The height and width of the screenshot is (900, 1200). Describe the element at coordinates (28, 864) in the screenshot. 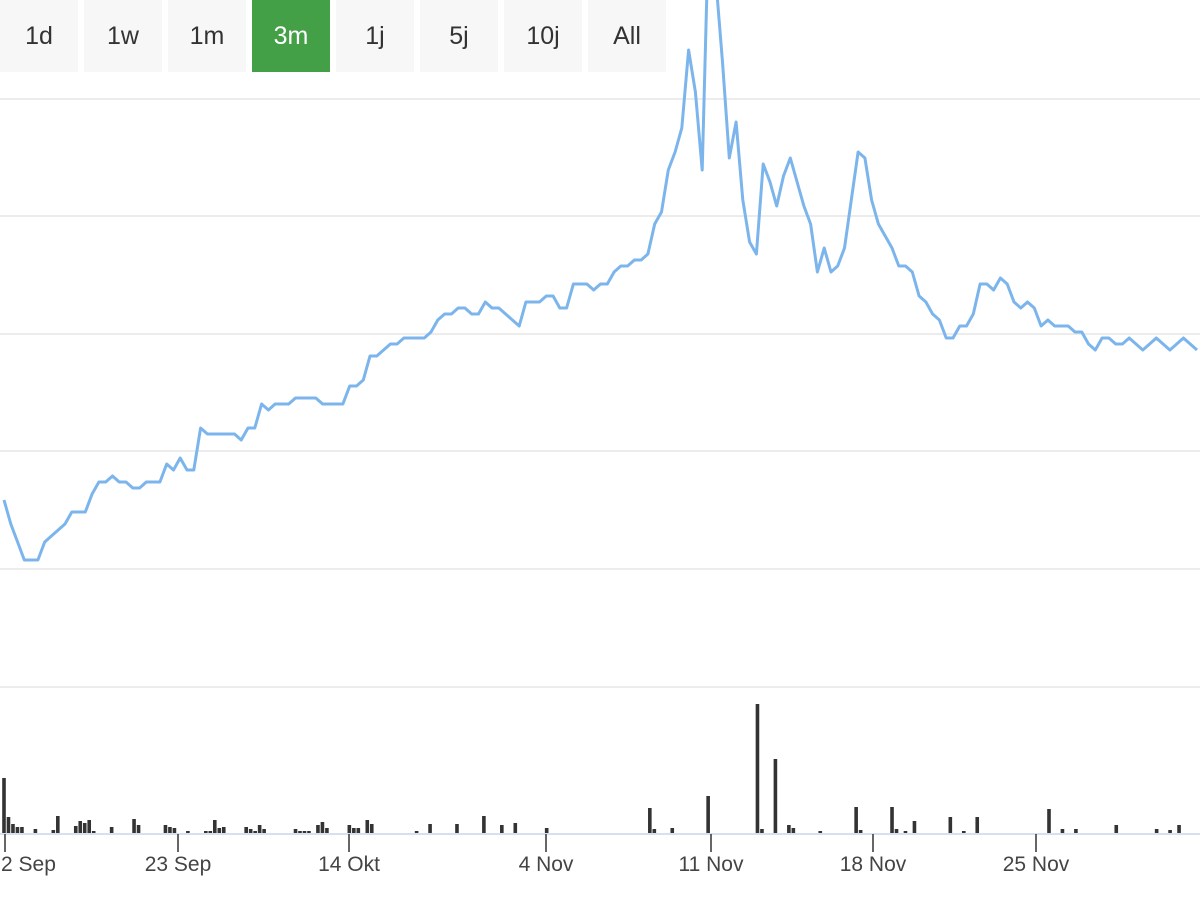

I see `x-tick-label: 2 Sep` at that location.